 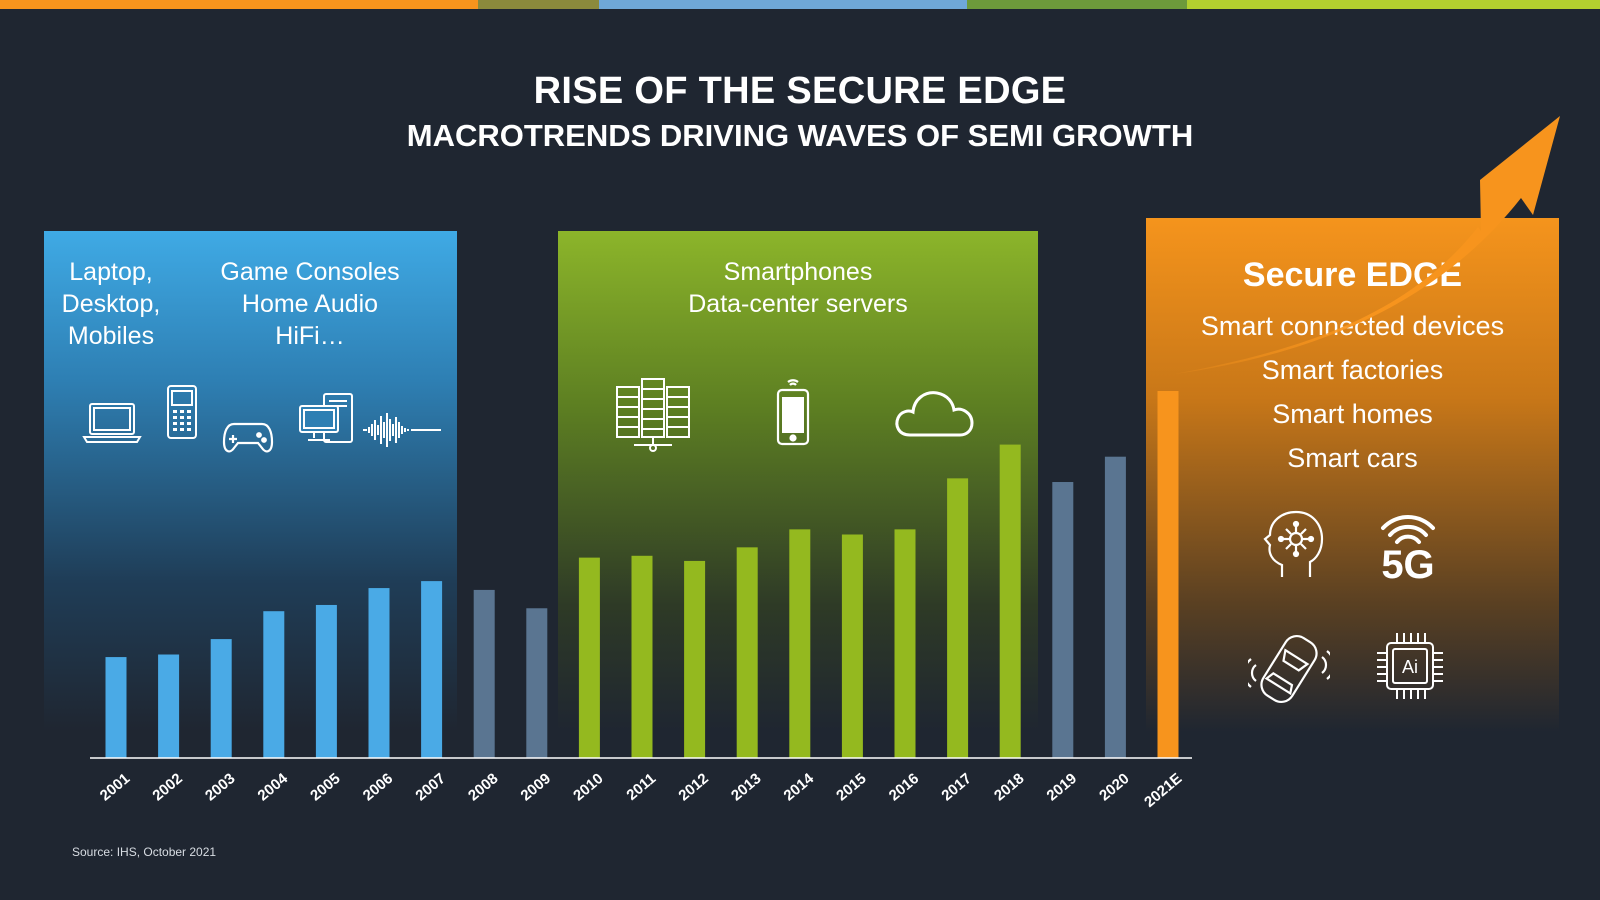 What do you see at coordinates (1293, 543) in the screenshot?
I see `ai-head-icon` at bounding box center [1293, 543].